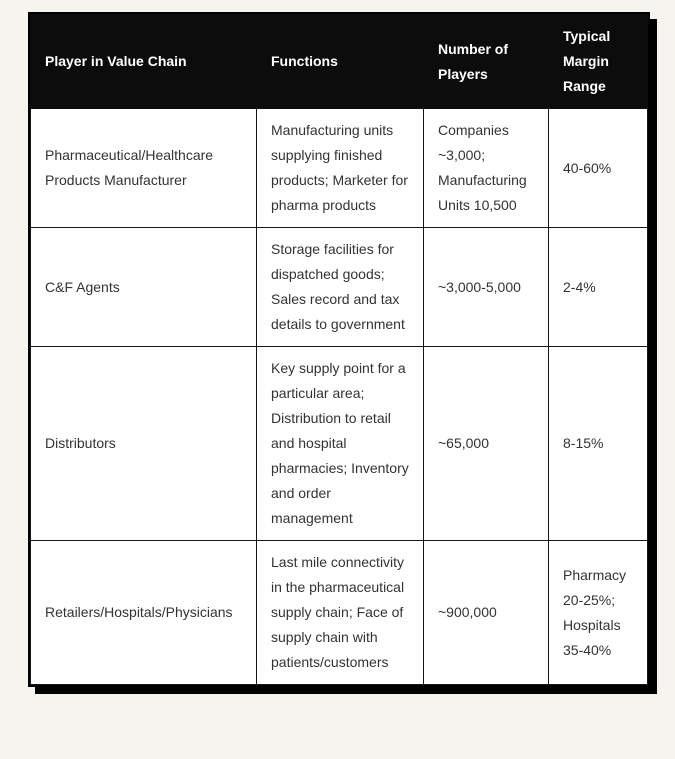 This screenshot has width=675, height=759. Describe the element at coordinates (143, 612) in the screenshot. I see `cell-player: Retailers/Hospitals/Physicians` at that location.